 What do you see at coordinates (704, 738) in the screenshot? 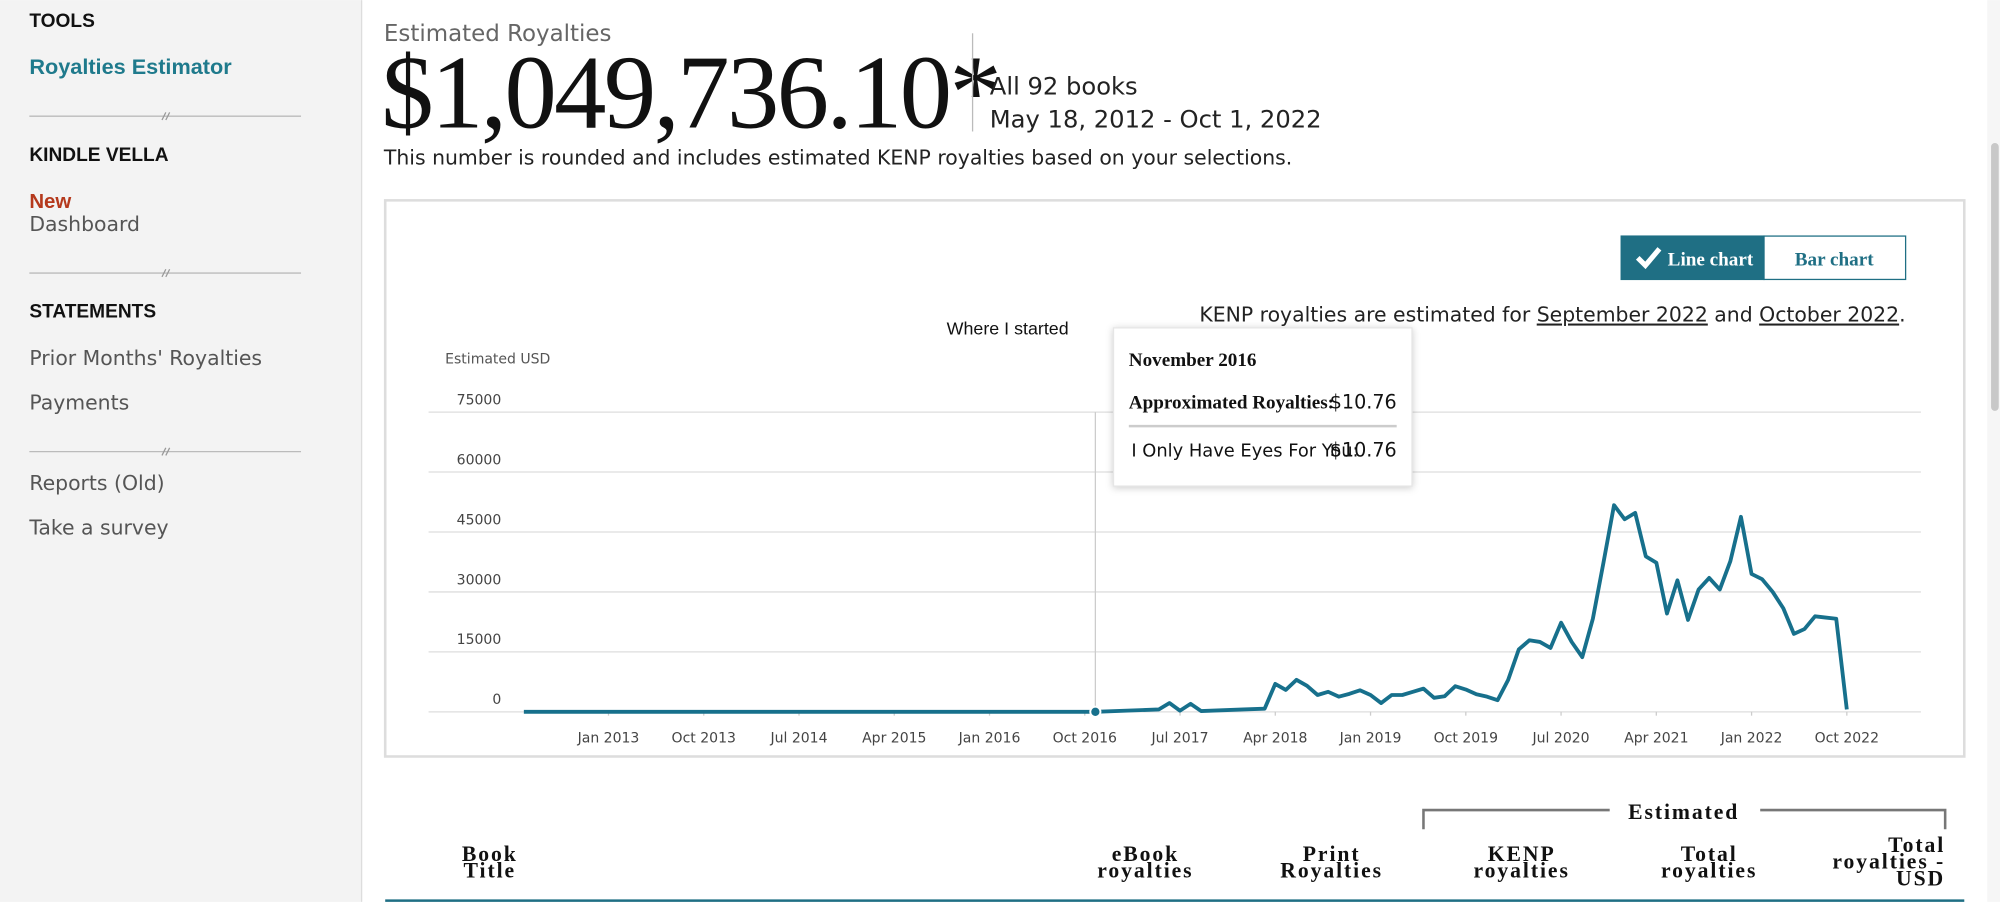
I see `x-tick-label: Oct 2013` at bounding box center [704, 738].